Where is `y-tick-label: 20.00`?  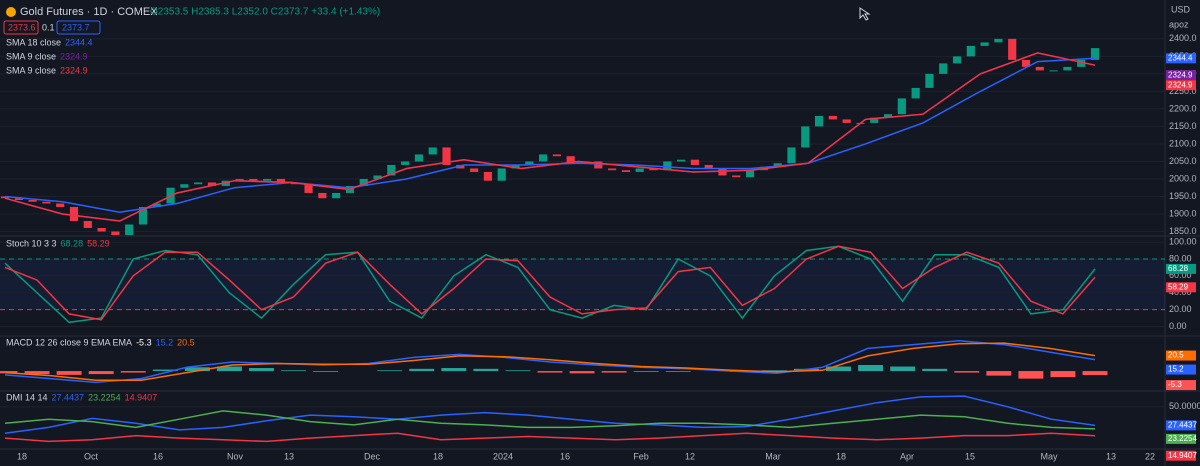 y-tick-label: 20.00 is located at coordinates (1180, 309).